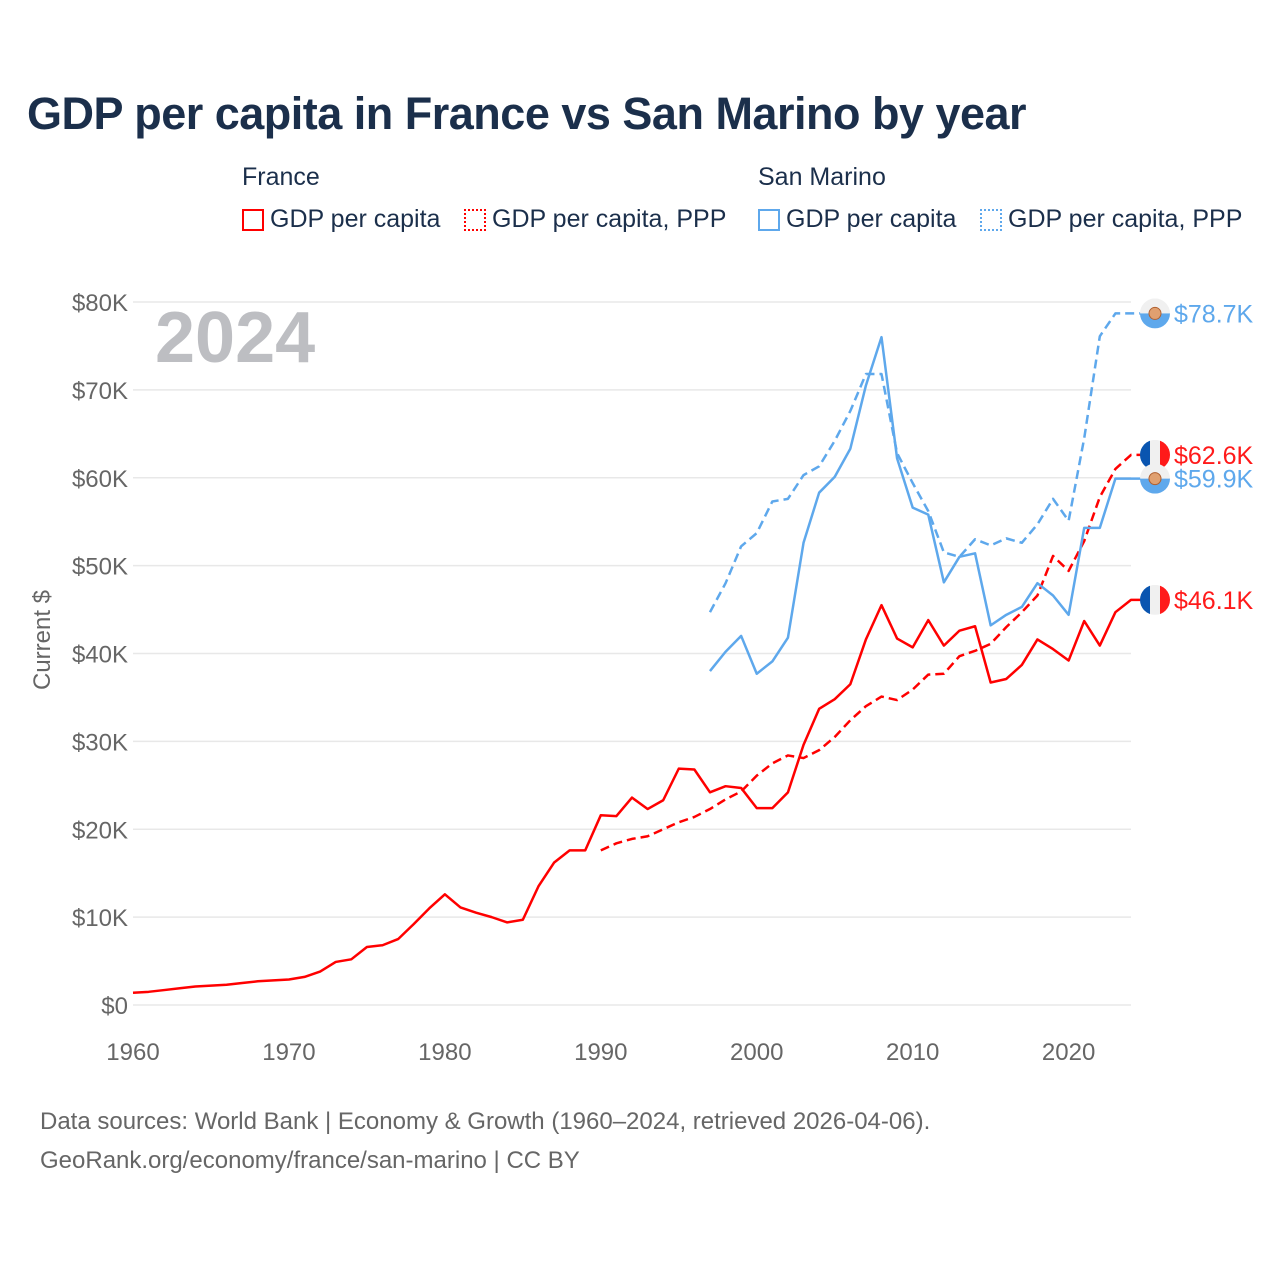  What do you see at coordinates (100, 303) in the screenshot?
I see `y-tick-label: $80K` at bounding box center [100, 303].